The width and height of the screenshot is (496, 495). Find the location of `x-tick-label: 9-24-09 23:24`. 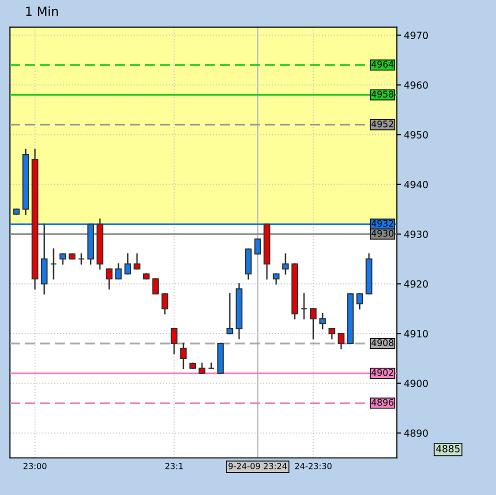

x-tick-label: 9-24-09 23:24 is located at coordinates (257, 466).